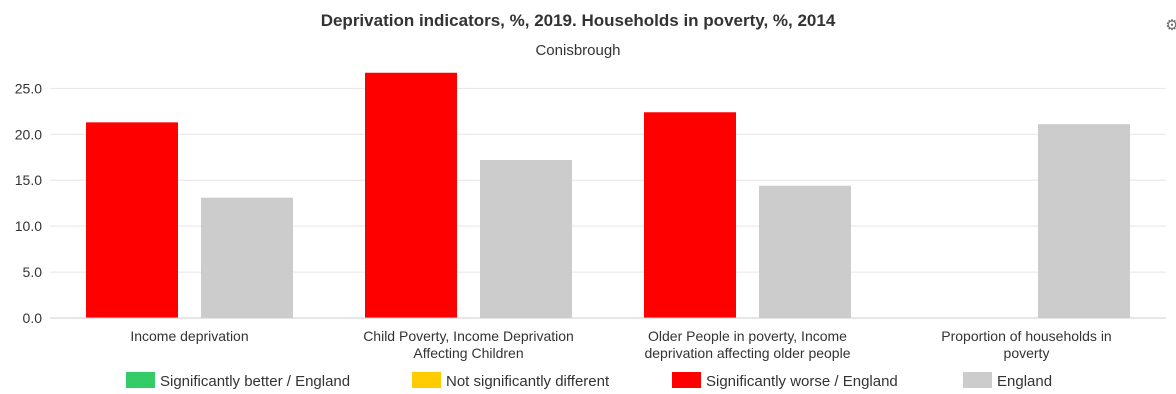 The height and width of the screenshot is (394, 1176). Describe the element at coordinates (28, 226) in the screenshot. I see `y-tick-label: 10.0` at that location.